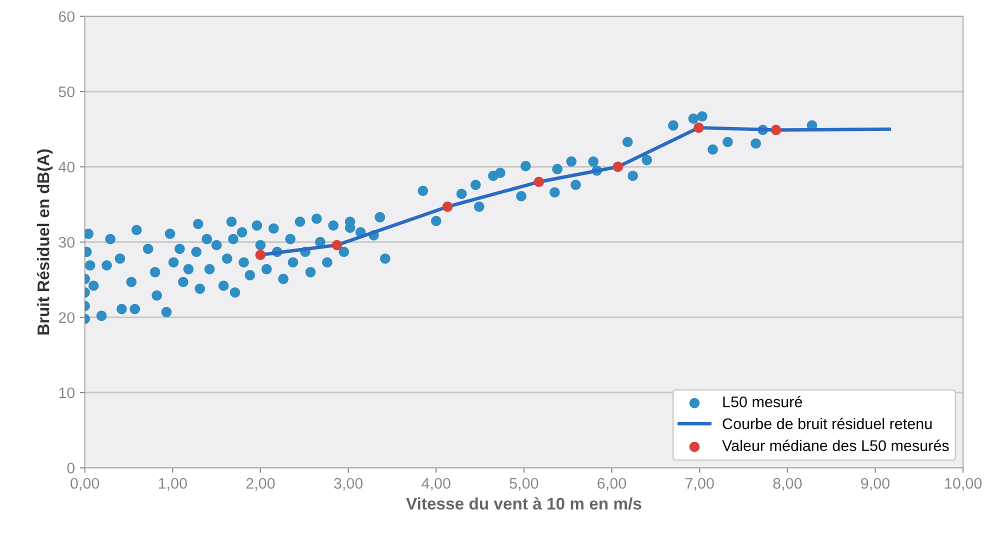 This screenshot has width=998, height=544. I want to click on y-tick-label: 30, so click(66, 242).